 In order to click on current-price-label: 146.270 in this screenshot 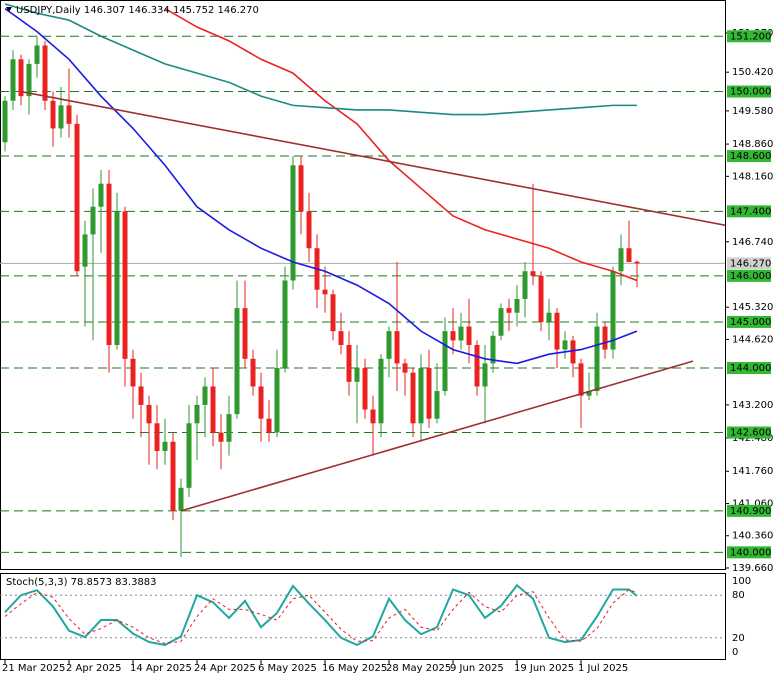, I will do `click(750, 263)`.